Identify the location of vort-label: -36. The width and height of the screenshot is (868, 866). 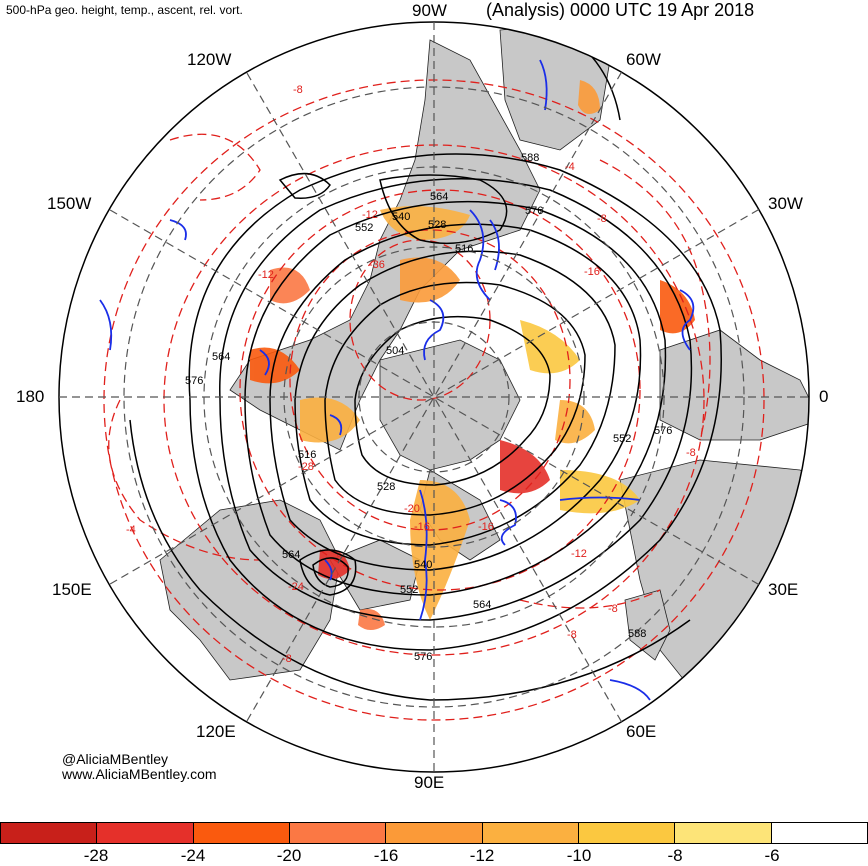
(377, 265).